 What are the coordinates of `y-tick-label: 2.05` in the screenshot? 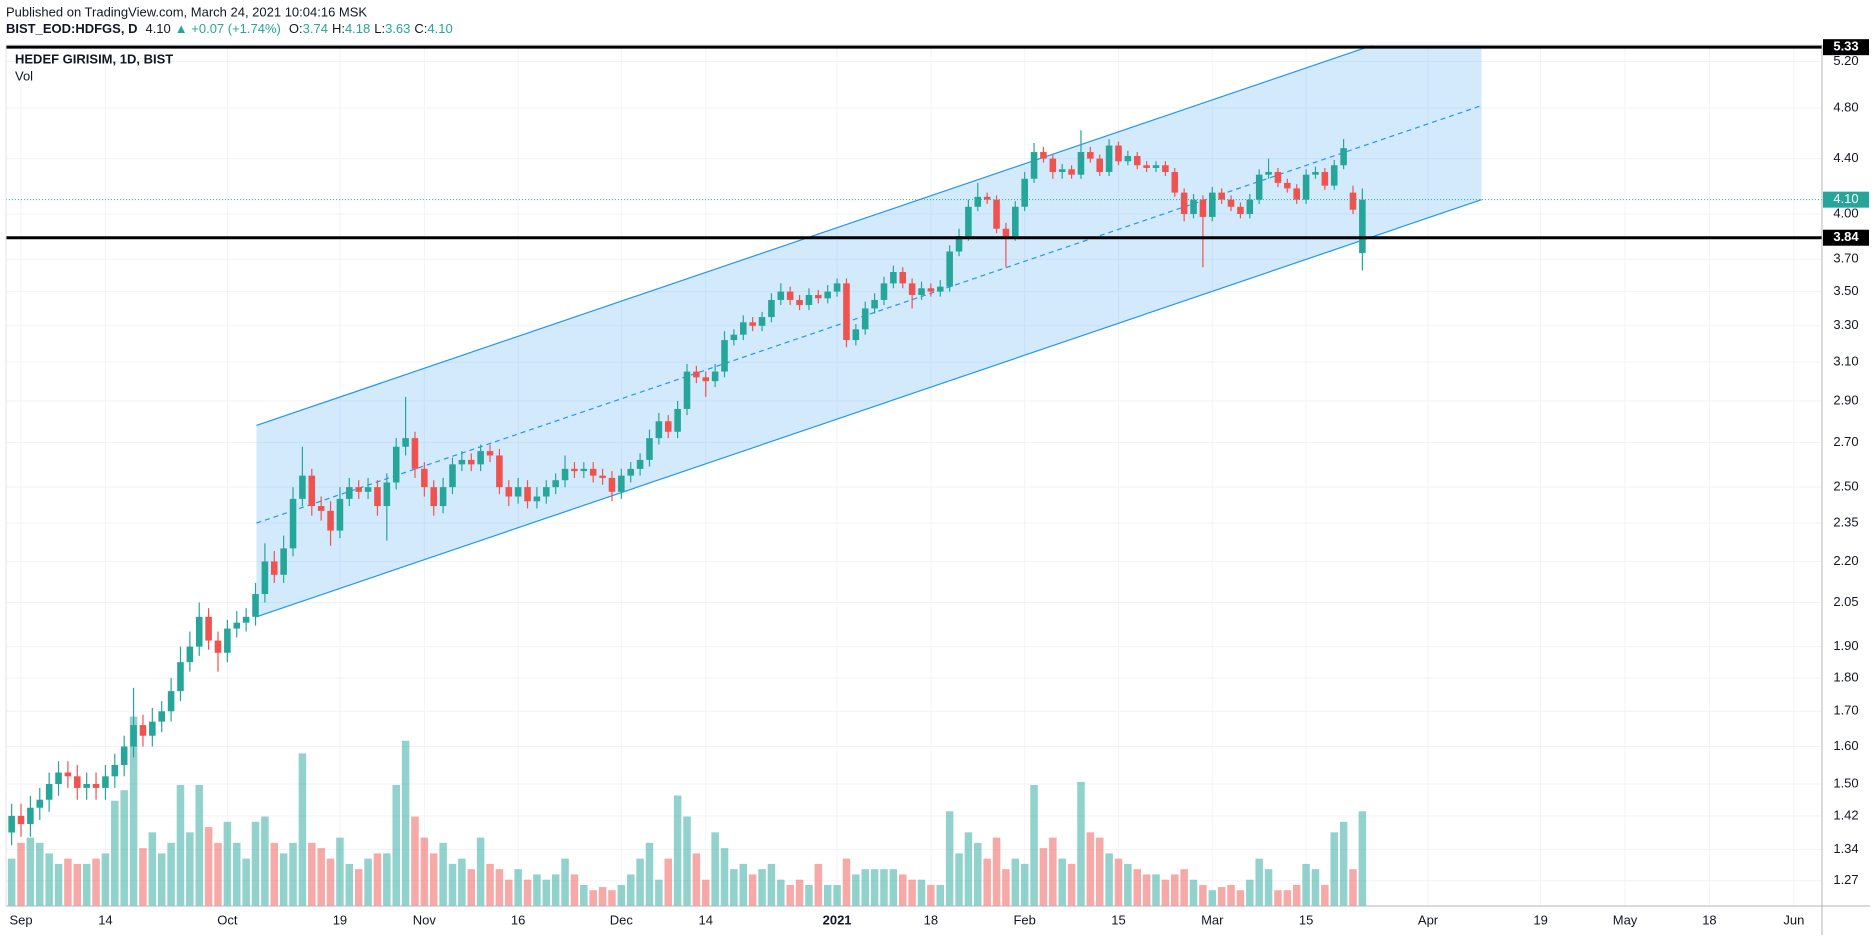 It's located at (1845, 601).